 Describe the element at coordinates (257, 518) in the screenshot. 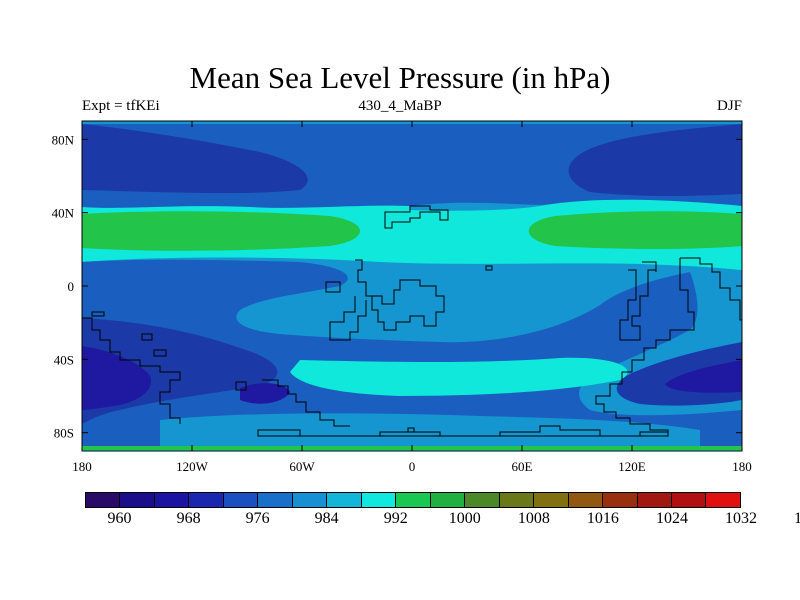

I see `colorbar-label: 976` at that location.